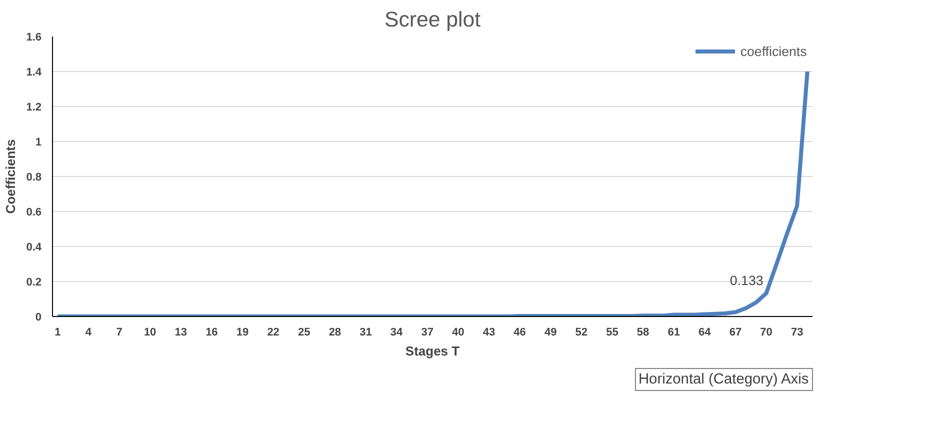 The image size is (931, 438). I want to click on x-axis-title: Stages T, so click(432, 351).